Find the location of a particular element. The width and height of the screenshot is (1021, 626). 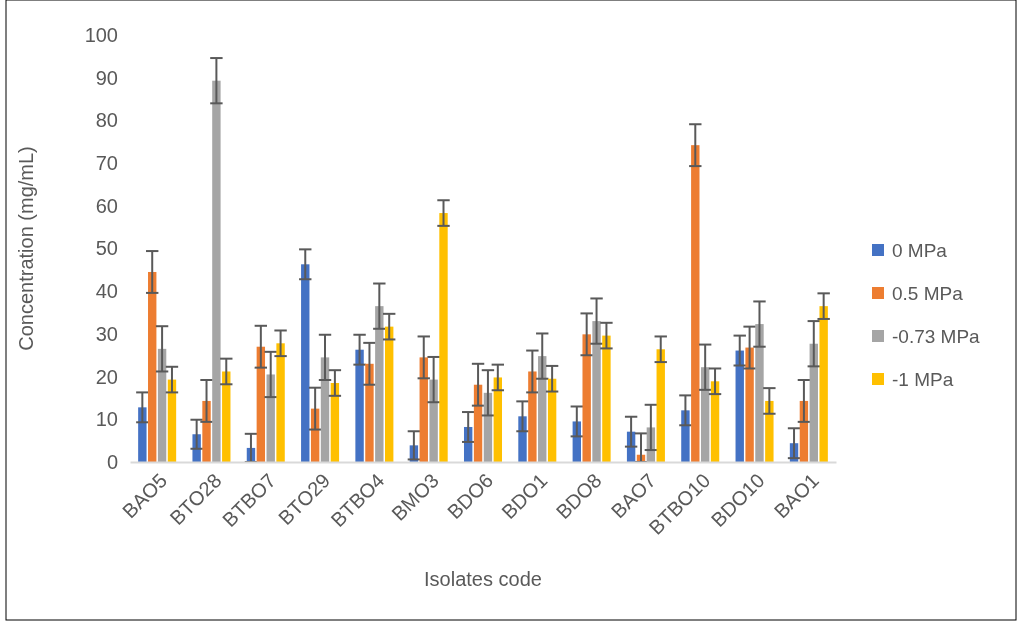

y-tick-label: 20 is located at coordinates (106, 376).